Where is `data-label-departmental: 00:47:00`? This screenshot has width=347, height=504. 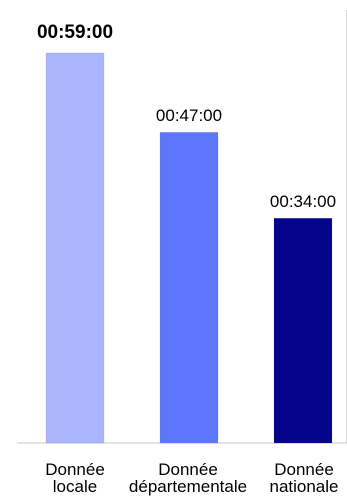 data-label-departmental: 00:47:00 is located at coordinates (189, 116).